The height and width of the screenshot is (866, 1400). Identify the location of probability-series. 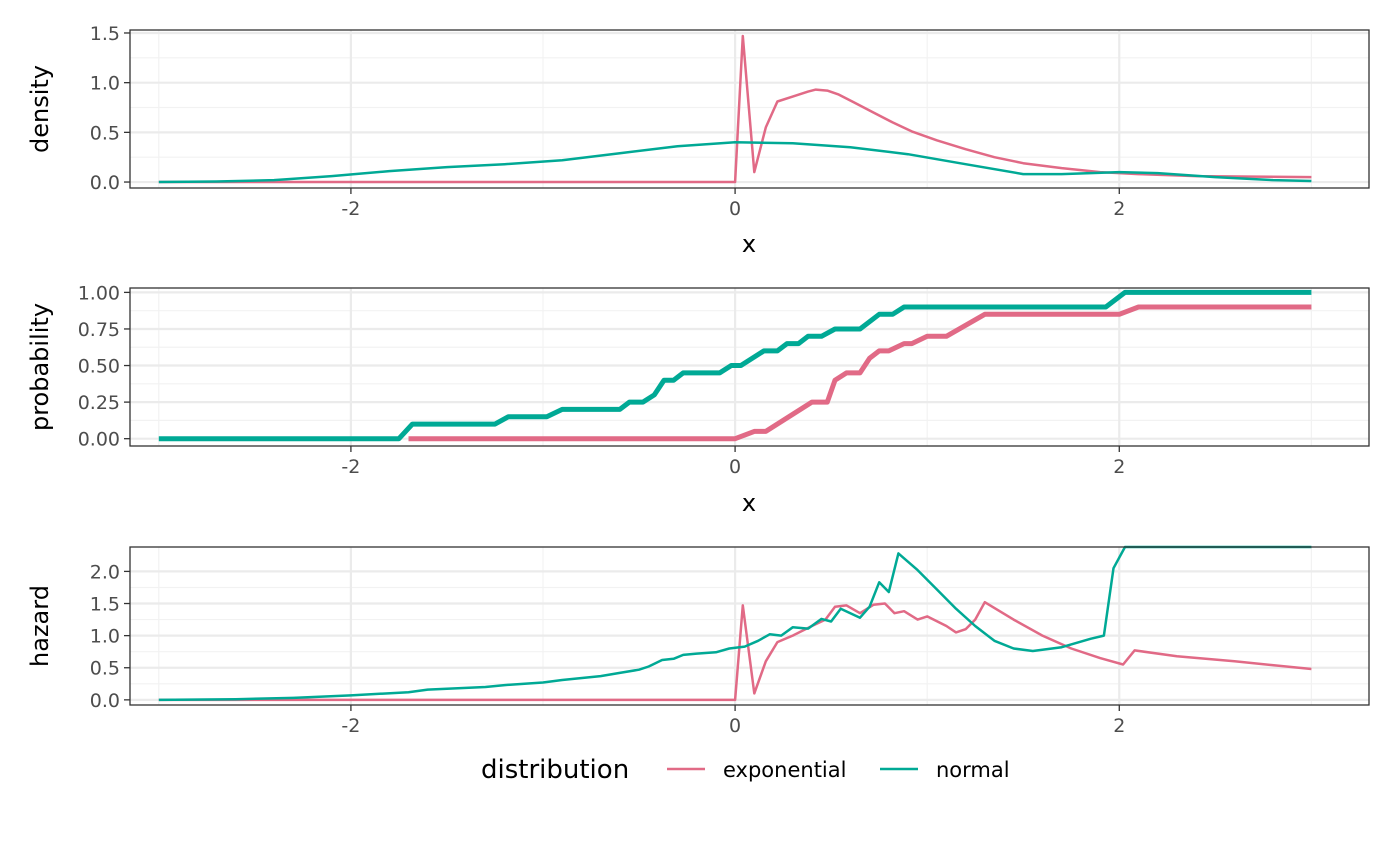
(735, 365).